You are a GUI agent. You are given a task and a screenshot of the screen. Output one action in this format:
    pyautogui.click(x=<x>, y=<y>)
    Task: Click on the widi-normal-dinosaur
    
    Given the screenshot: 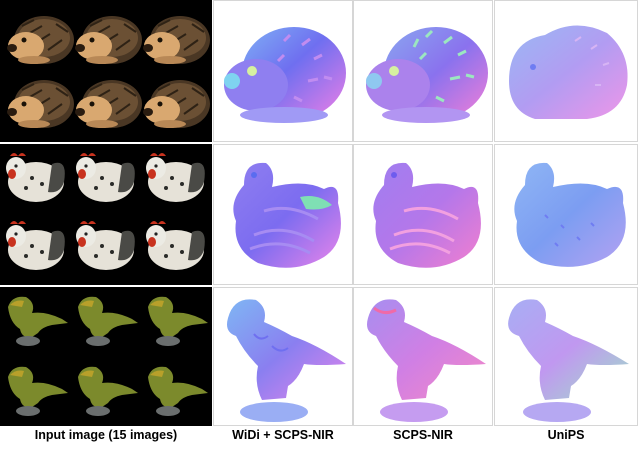 What is the action you would take?
    pyautogui.click(x=283, y=356)
    